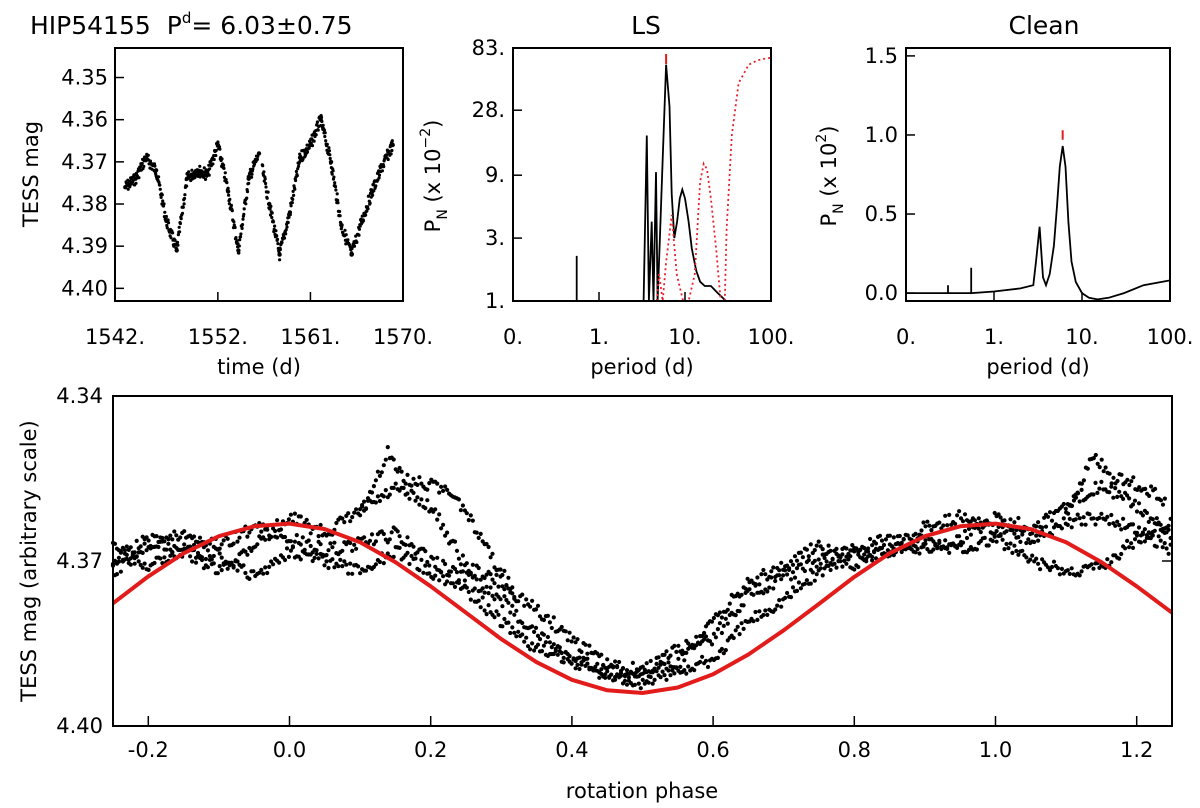  Describe the element at coordinates (641, 367) in the screenshot. I see `ls-xlabel: period (d)` at that location.